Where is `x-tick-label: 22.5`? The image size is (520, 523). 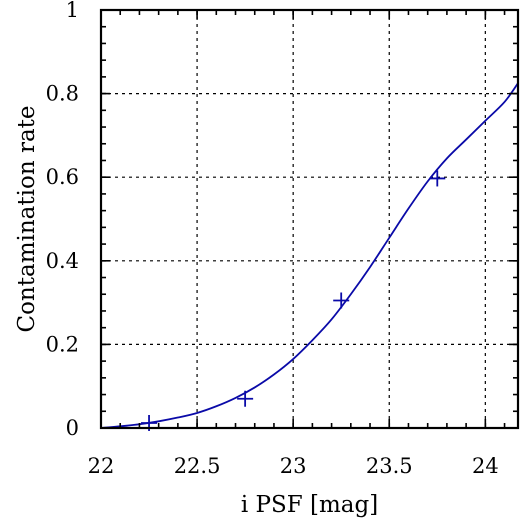
x-tick-label: 22.5 is located at coordinates (197, 466).